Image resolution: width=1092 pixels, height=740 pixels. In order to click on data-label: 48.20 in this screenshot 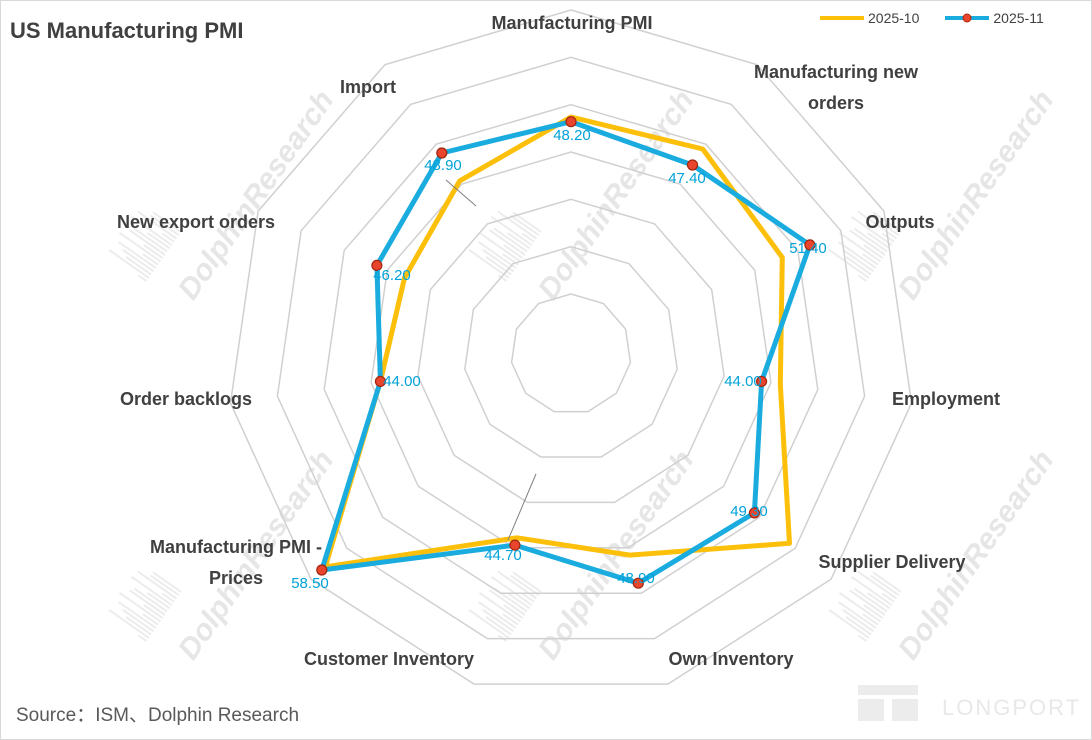, I will do `click(572, 135)`.